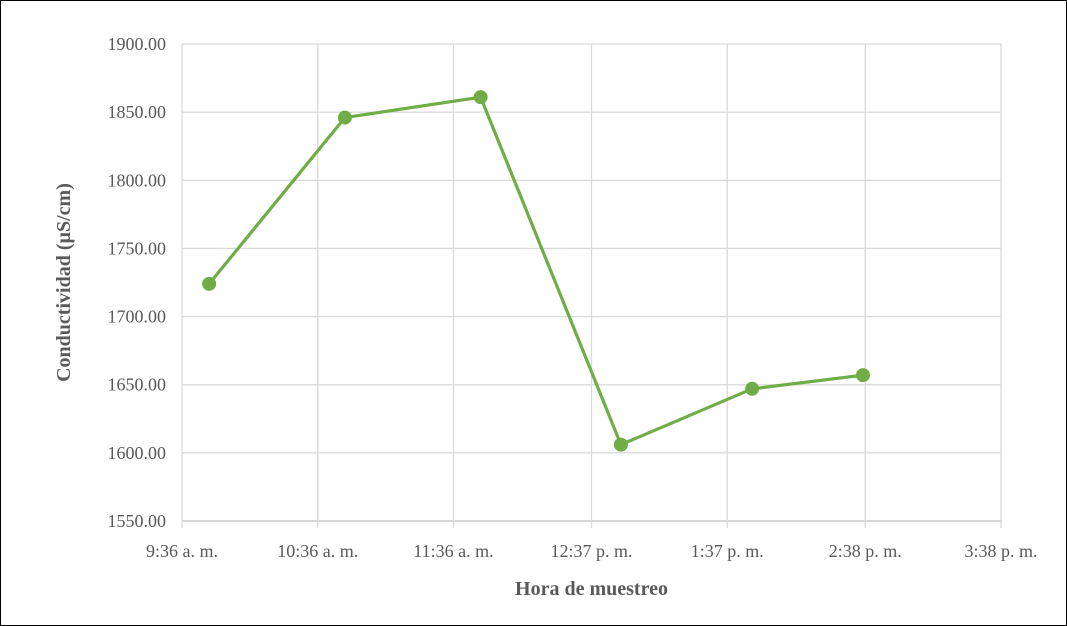 The width and height of the screenshot is (1067, 626). Describe the element at coordinates (317, 551) in the screenshot. I see `x-tick-label: 10:36 a. m.` at that location.